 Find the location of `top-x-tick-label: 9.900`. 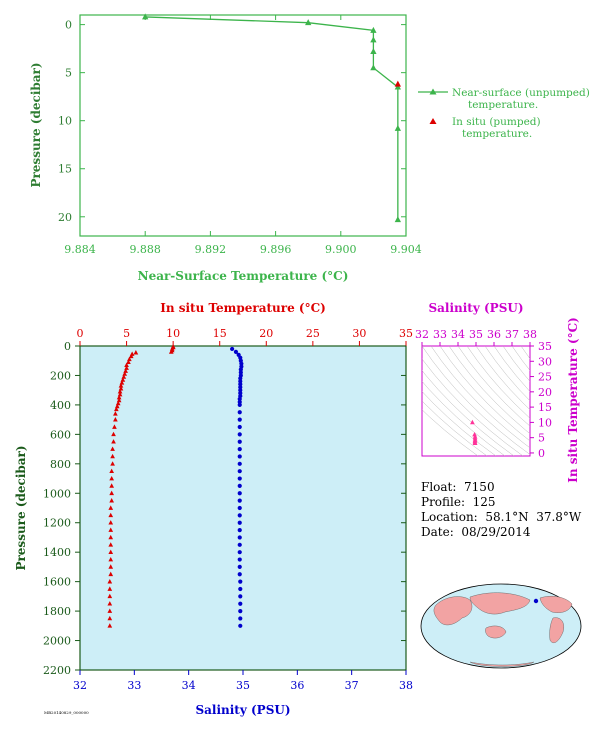

top-x-tick-label: 9.900 is located at coordinates (341, 249).